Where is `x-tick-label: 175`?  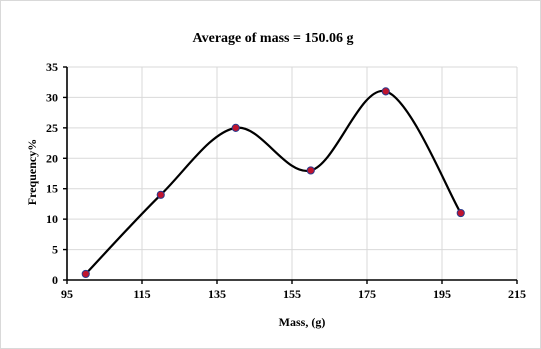 x-tick-label: 175 is located at coordinates (367, 294).